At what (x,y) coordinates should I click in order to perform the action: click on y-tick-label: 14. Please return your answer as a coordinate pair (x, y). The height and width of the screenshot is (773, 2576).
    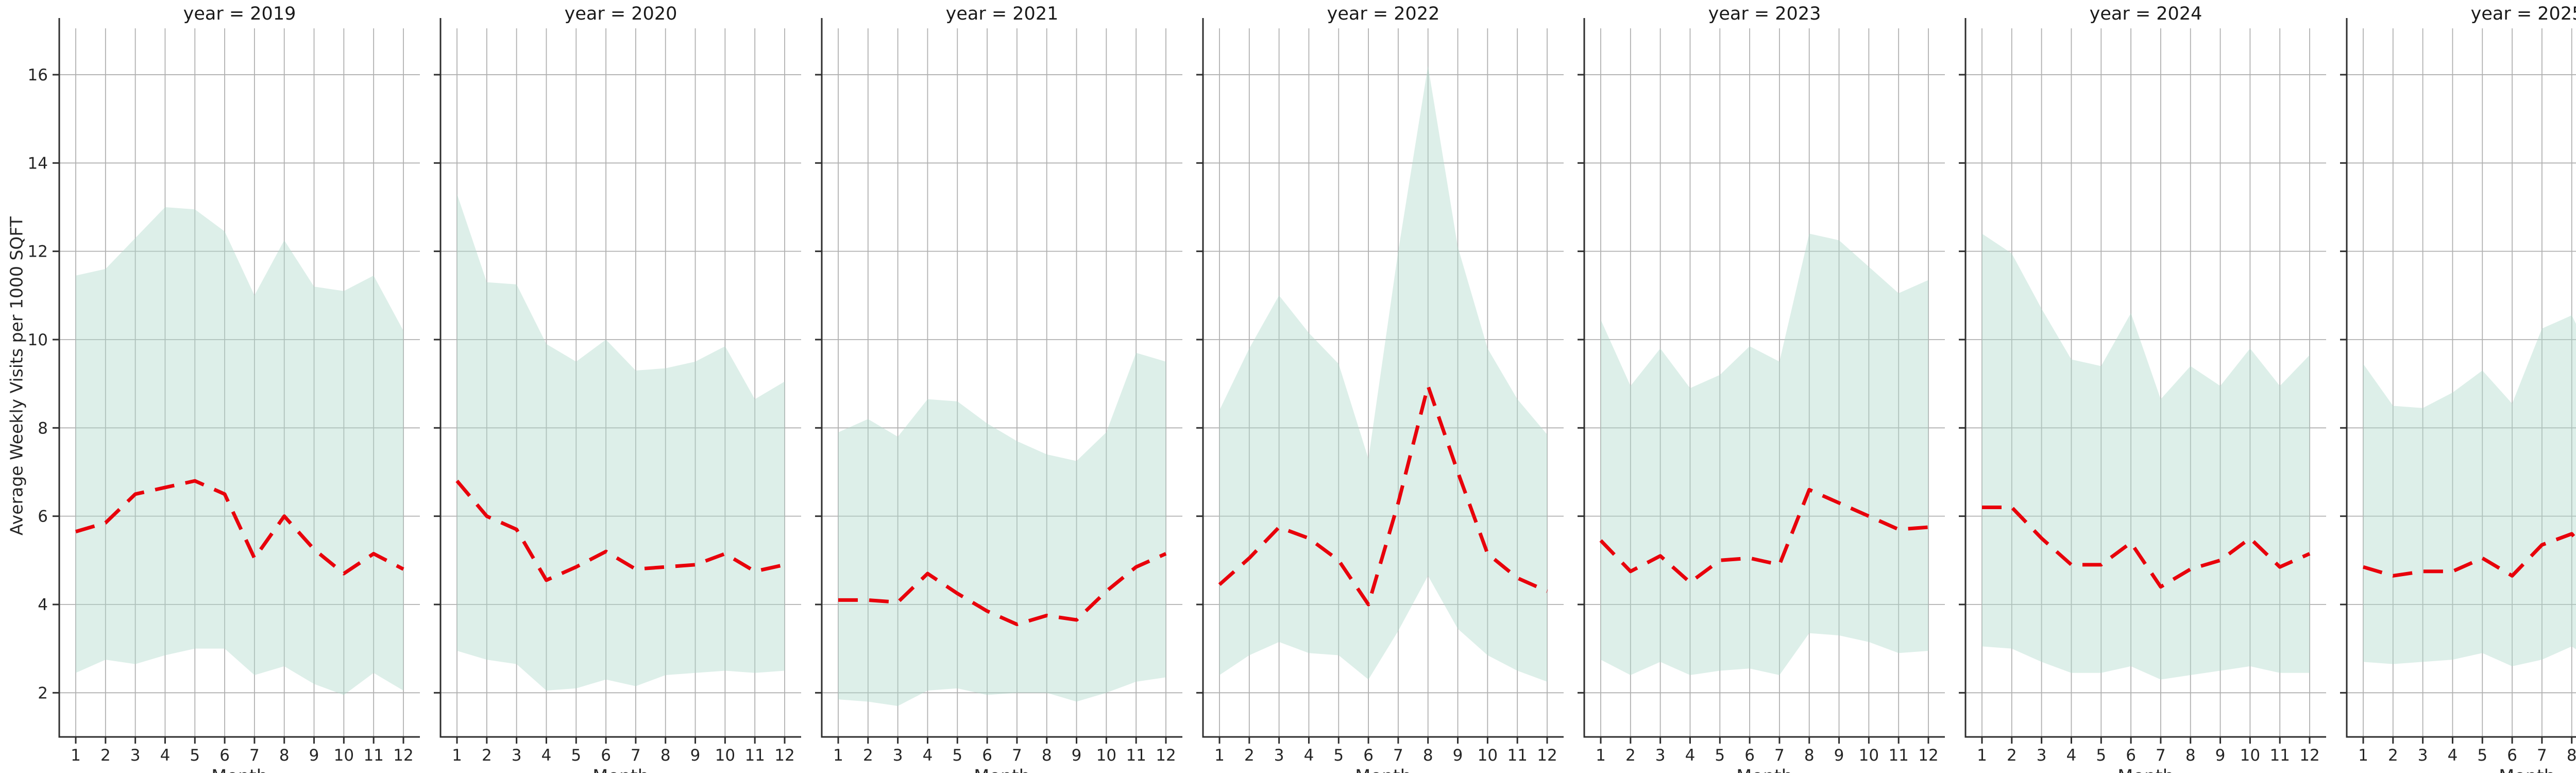
    Looking at the image, I should click on (38, 163).